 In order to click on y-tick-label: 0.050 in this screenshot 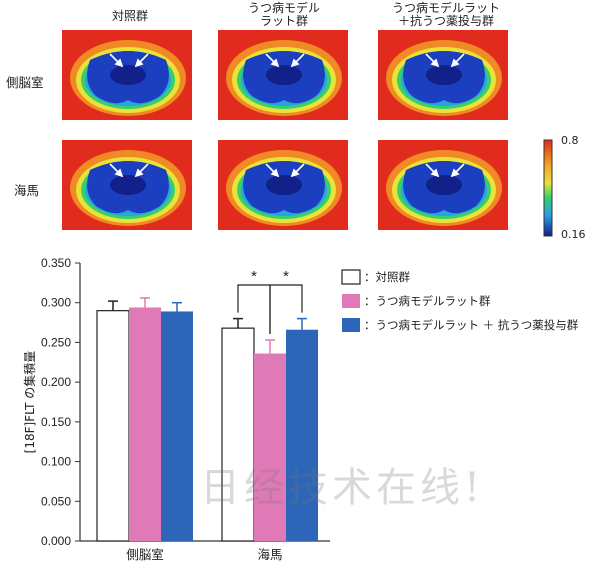, I will do `click(56, 501)`.